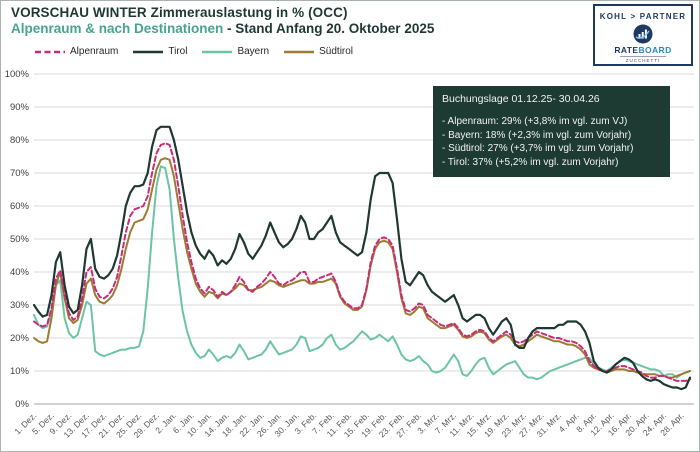 The width and height of the screenshot is (700, 452). I want to click on bayern-line-swatch, so click(217, 51).